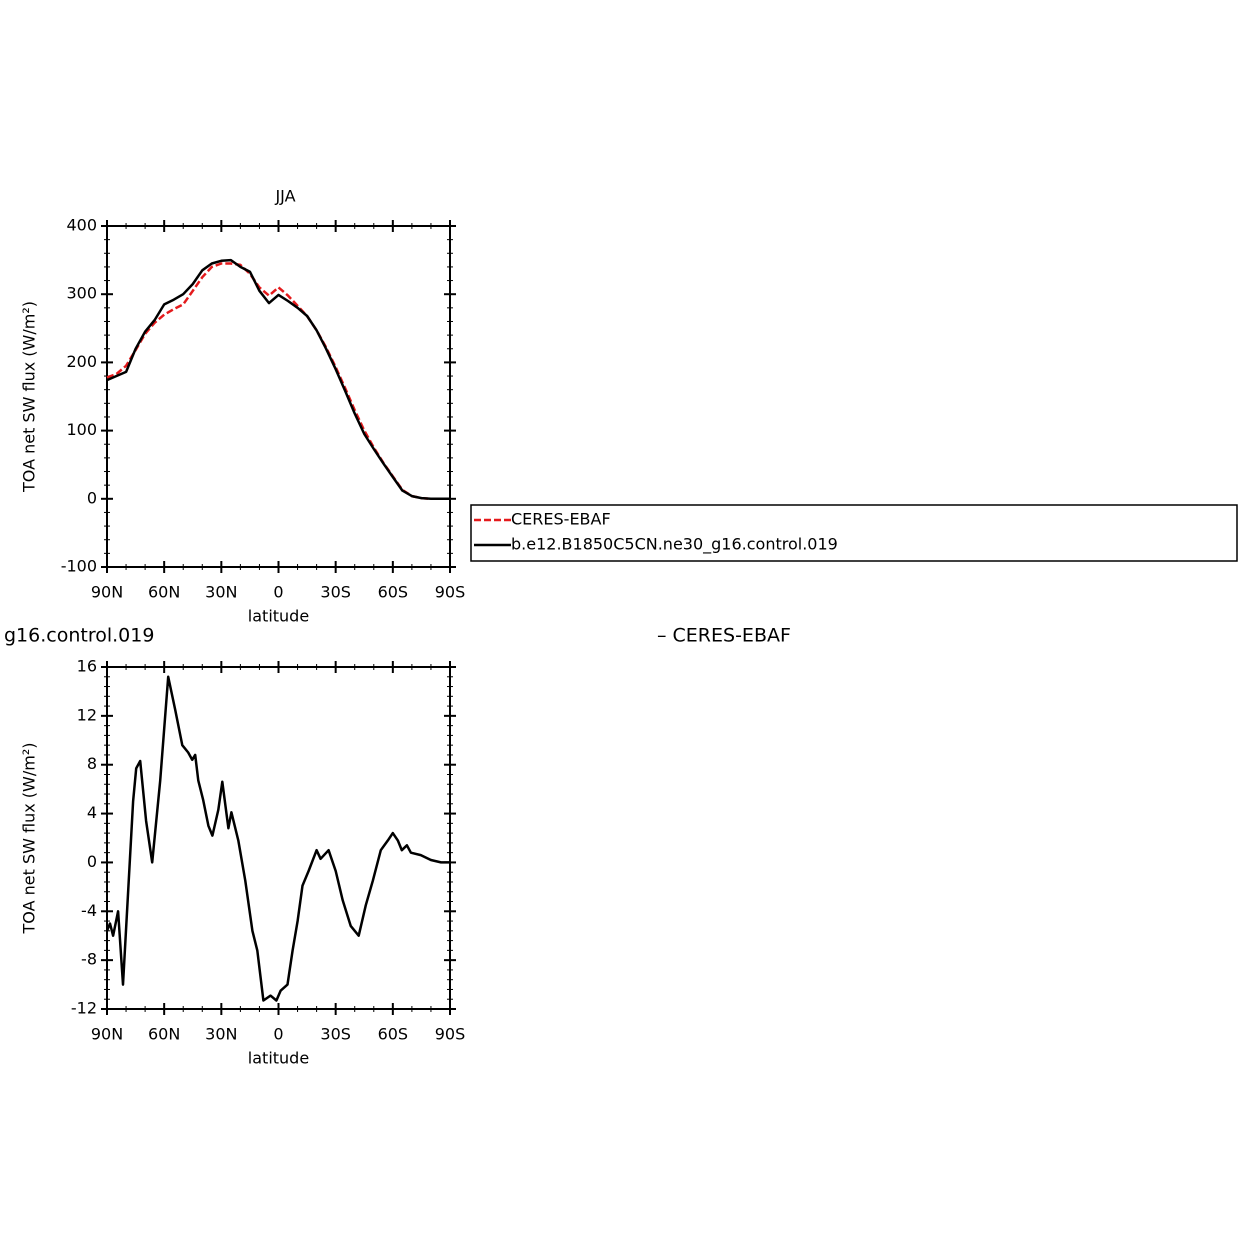 The width and height of the screenshot is (1256, 1253). I want to click on y-tick-label: 12, so click(87, 714).